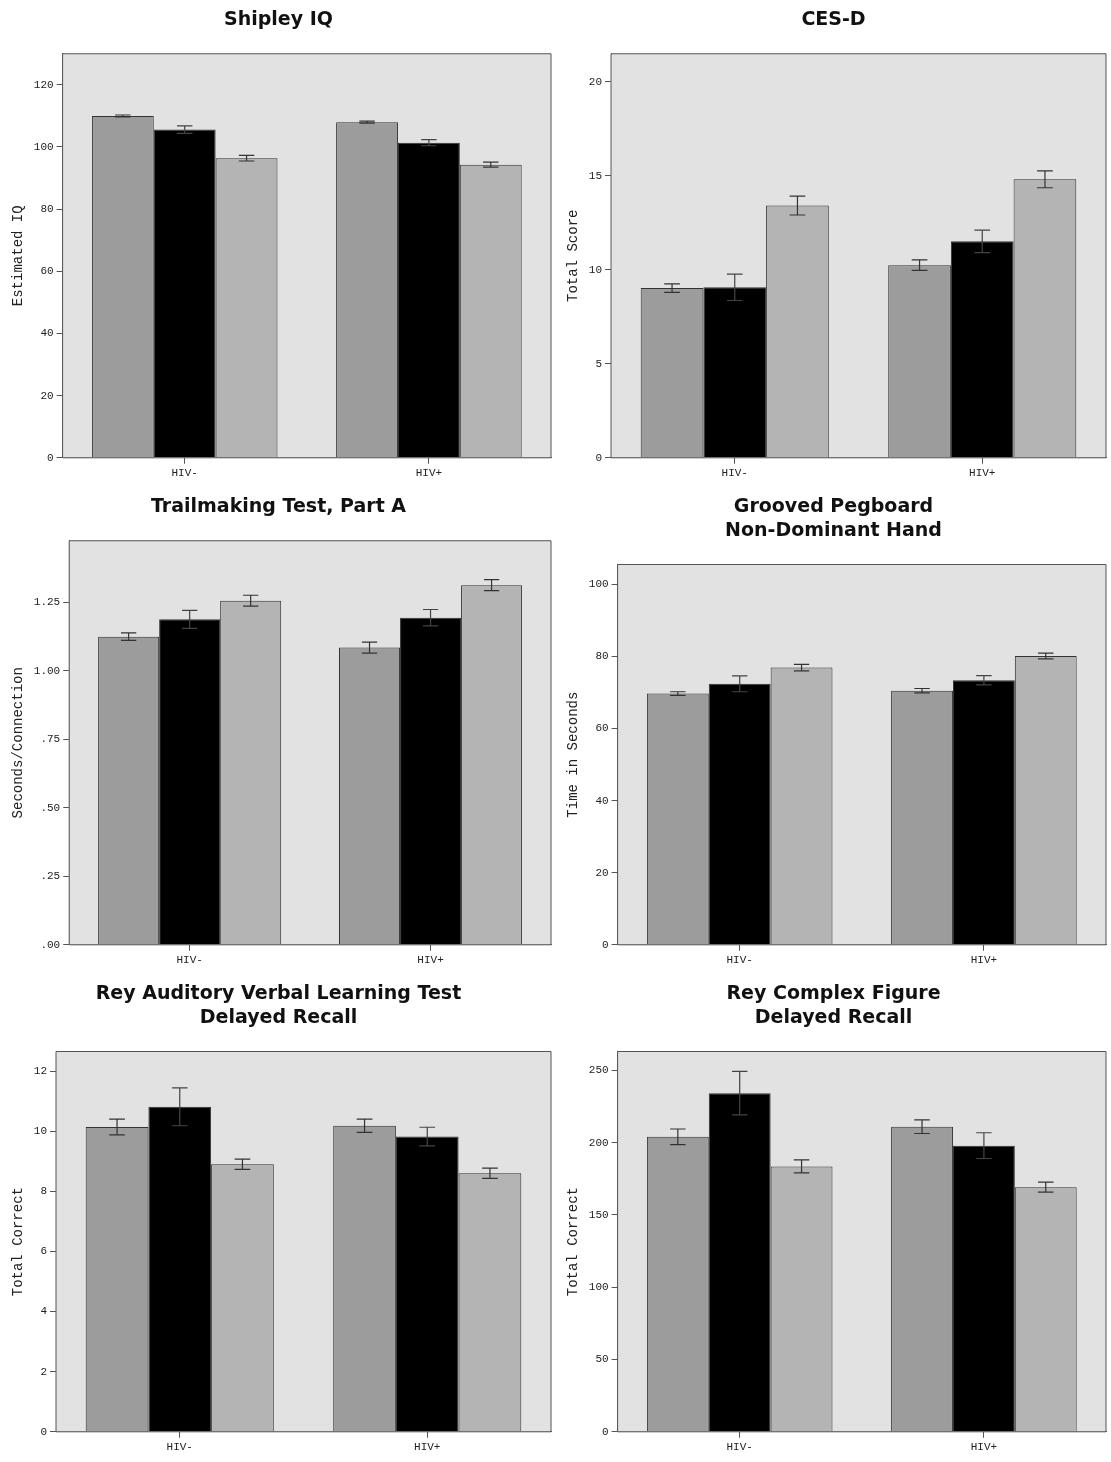 This screenshot has height=1462, width=1111. Describe the element at coordinates (18, 256) in the screenshot. I see `y-axis-title: Estimated IQ` at that location.